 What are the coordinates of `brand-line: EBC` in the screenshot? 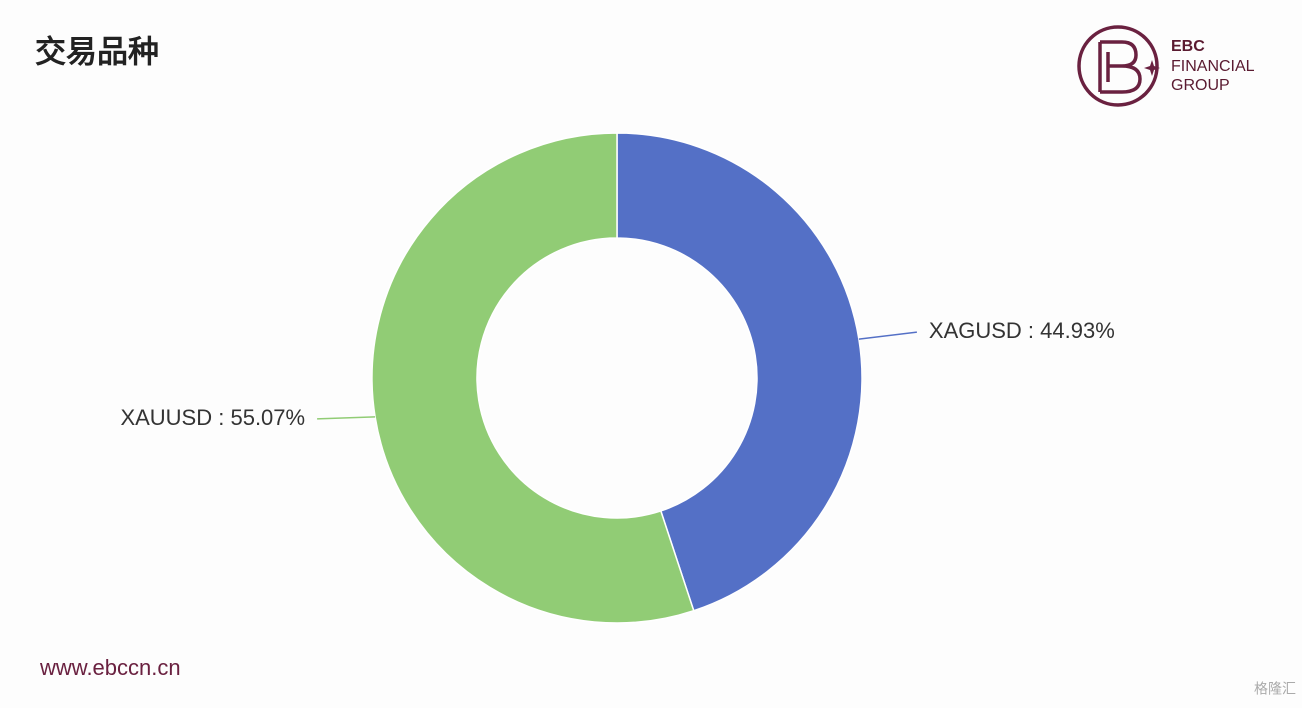 It's located at (1188, 46).